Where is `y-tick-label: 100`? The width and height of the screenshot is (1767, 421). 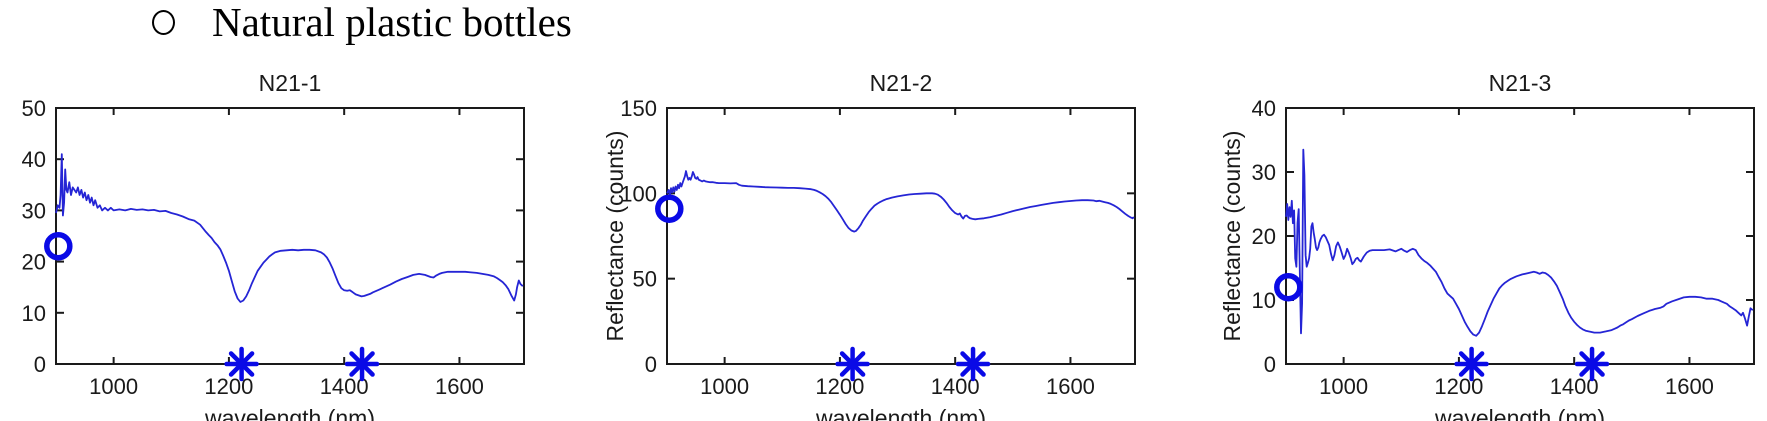
y-tick-label: 100 is located at coordinates (638, 193).